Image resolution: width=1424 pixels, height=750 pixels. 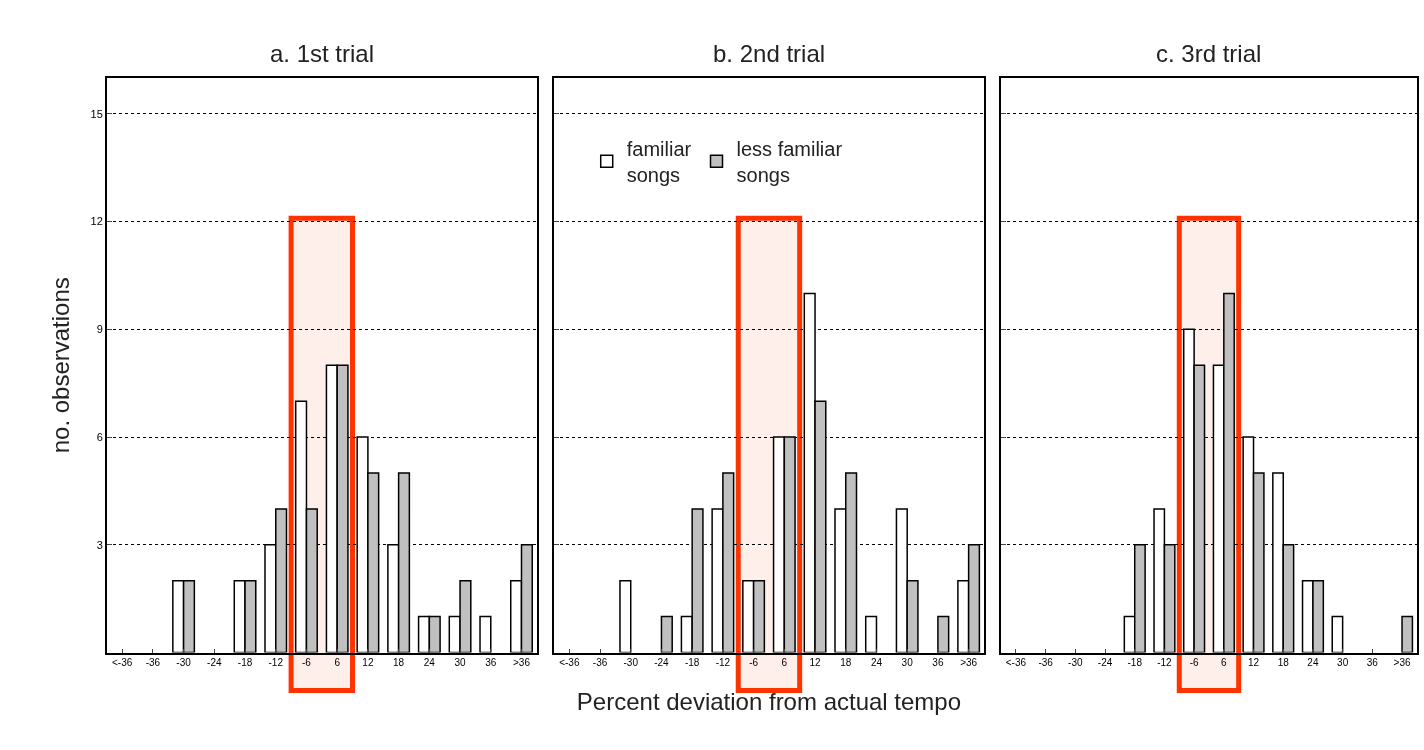 I want to click on y-tick-label: 3, so click(x=99, y=544).